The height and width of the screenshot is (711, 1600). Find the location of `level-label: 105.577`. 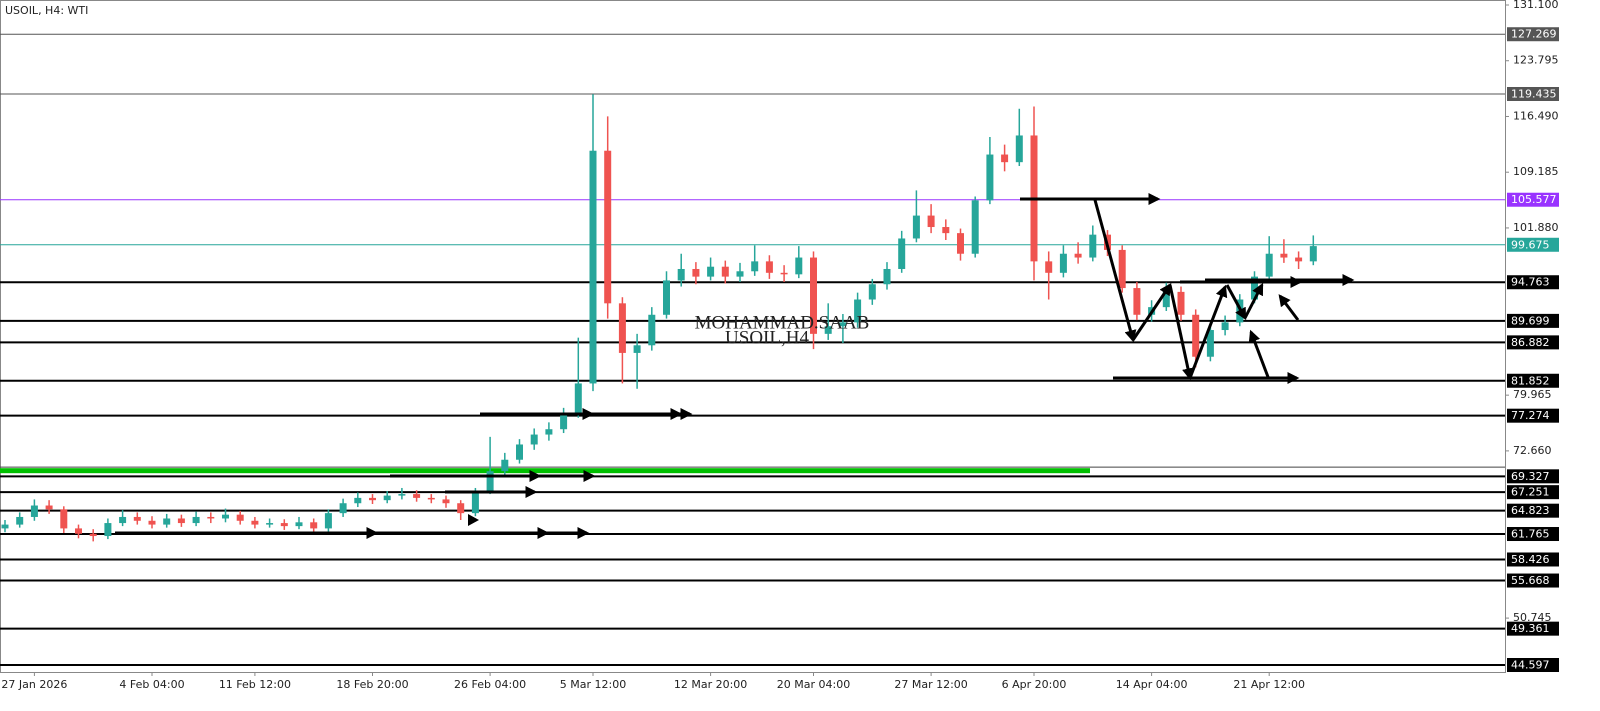

level-label: 105.577 is located at coordinates (1534, 199).